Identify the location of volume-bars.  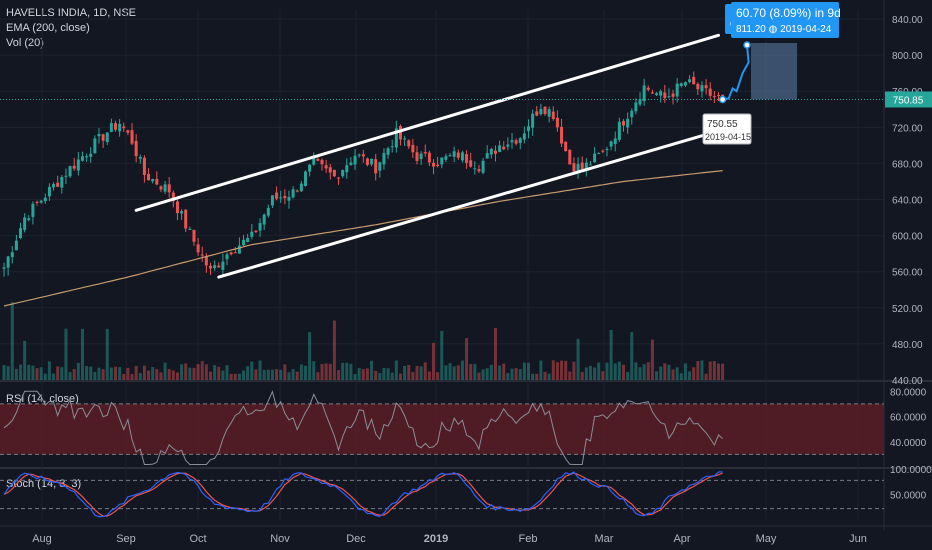
(363, 341).